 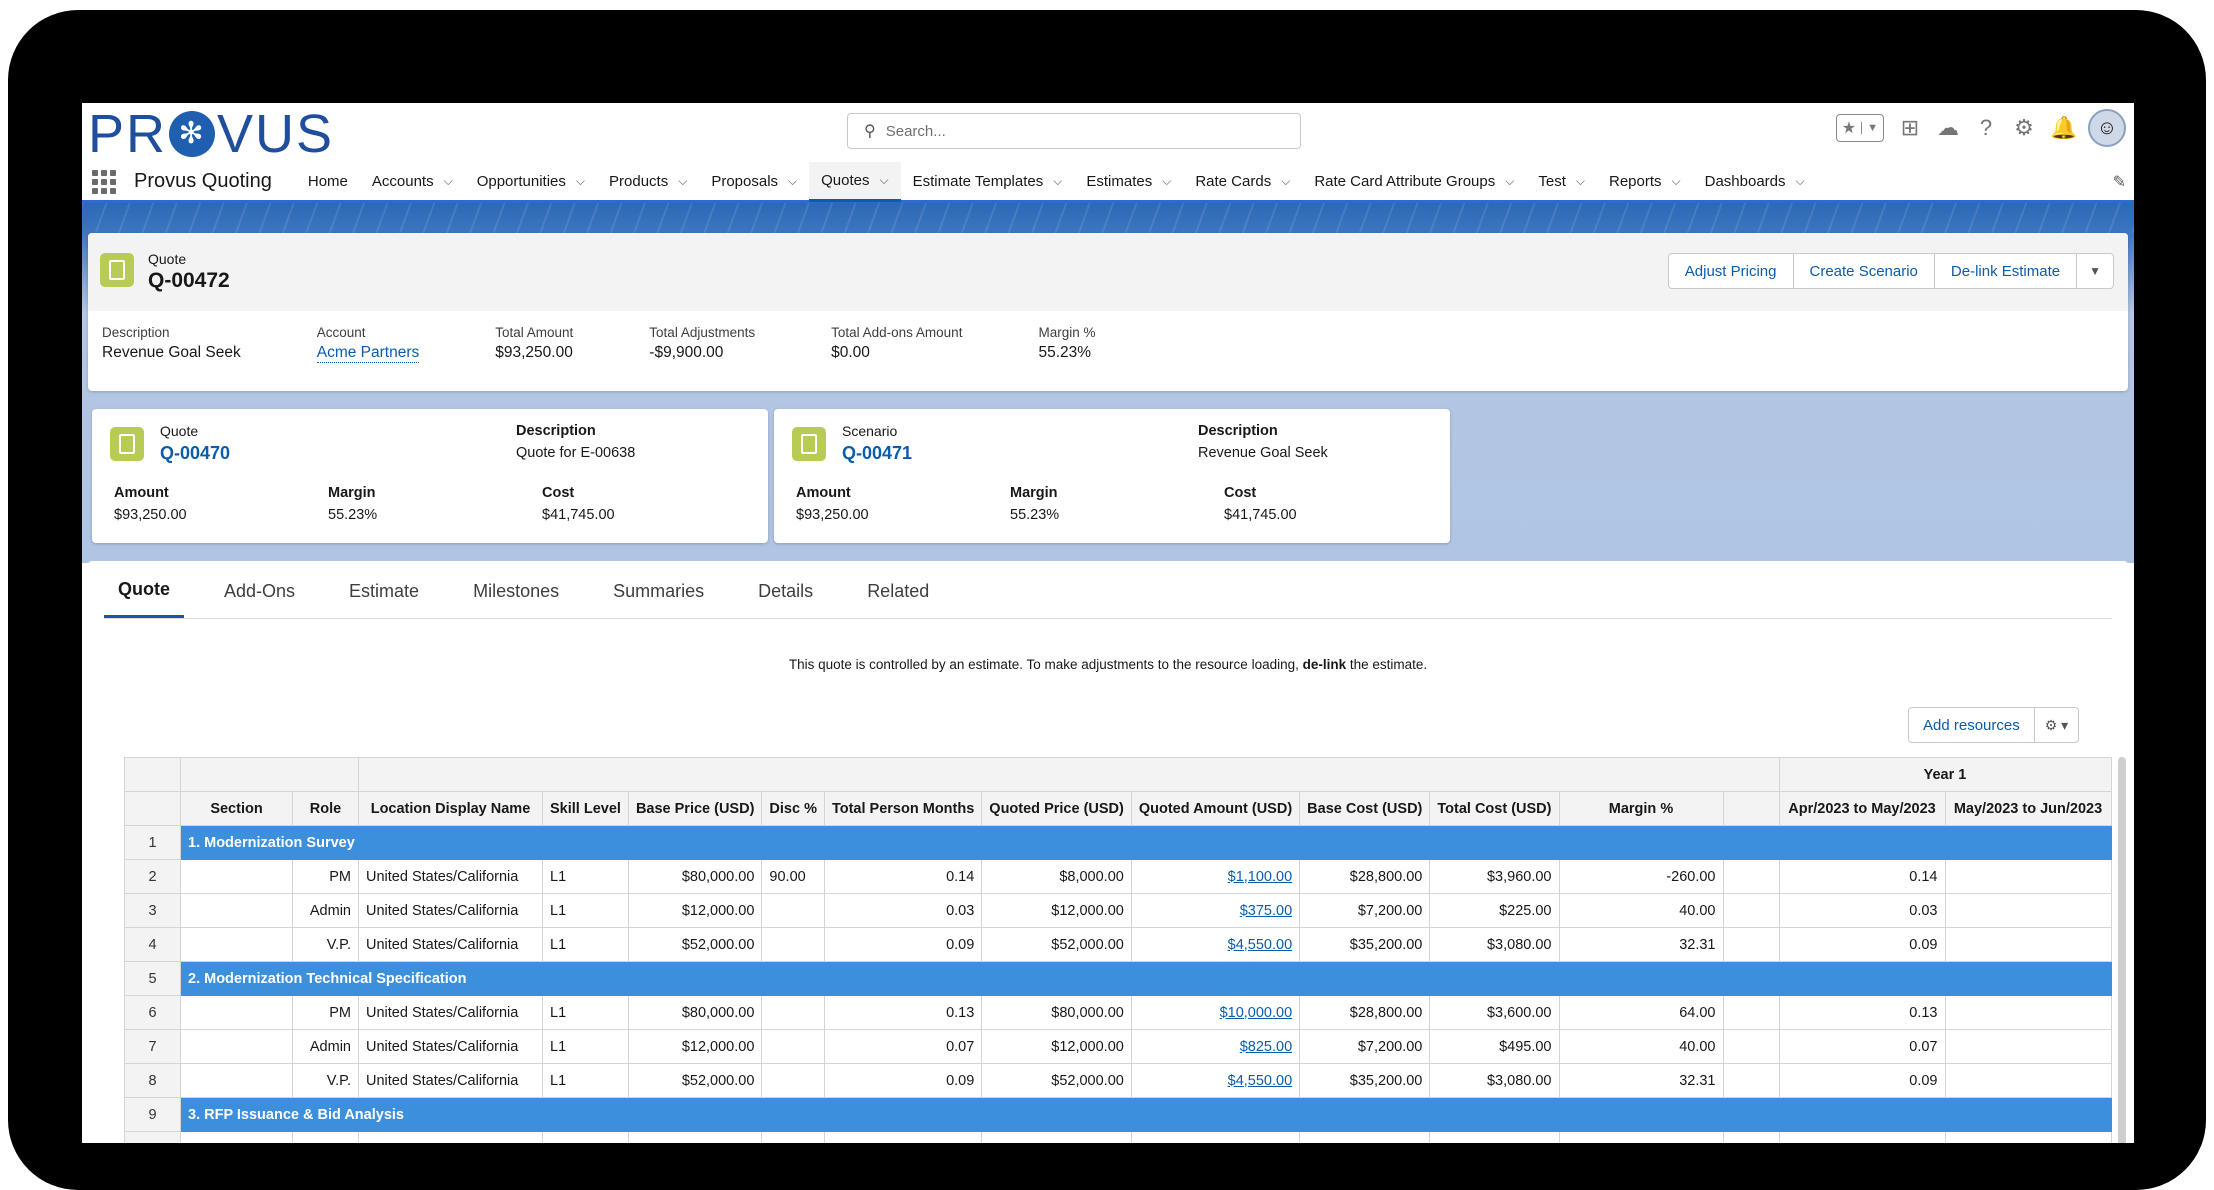 What do you see at coordinates (1365, 944) in the screenshot?
I see `cell-base-cost: $35,200.00` at bounding box center [1365, 944].